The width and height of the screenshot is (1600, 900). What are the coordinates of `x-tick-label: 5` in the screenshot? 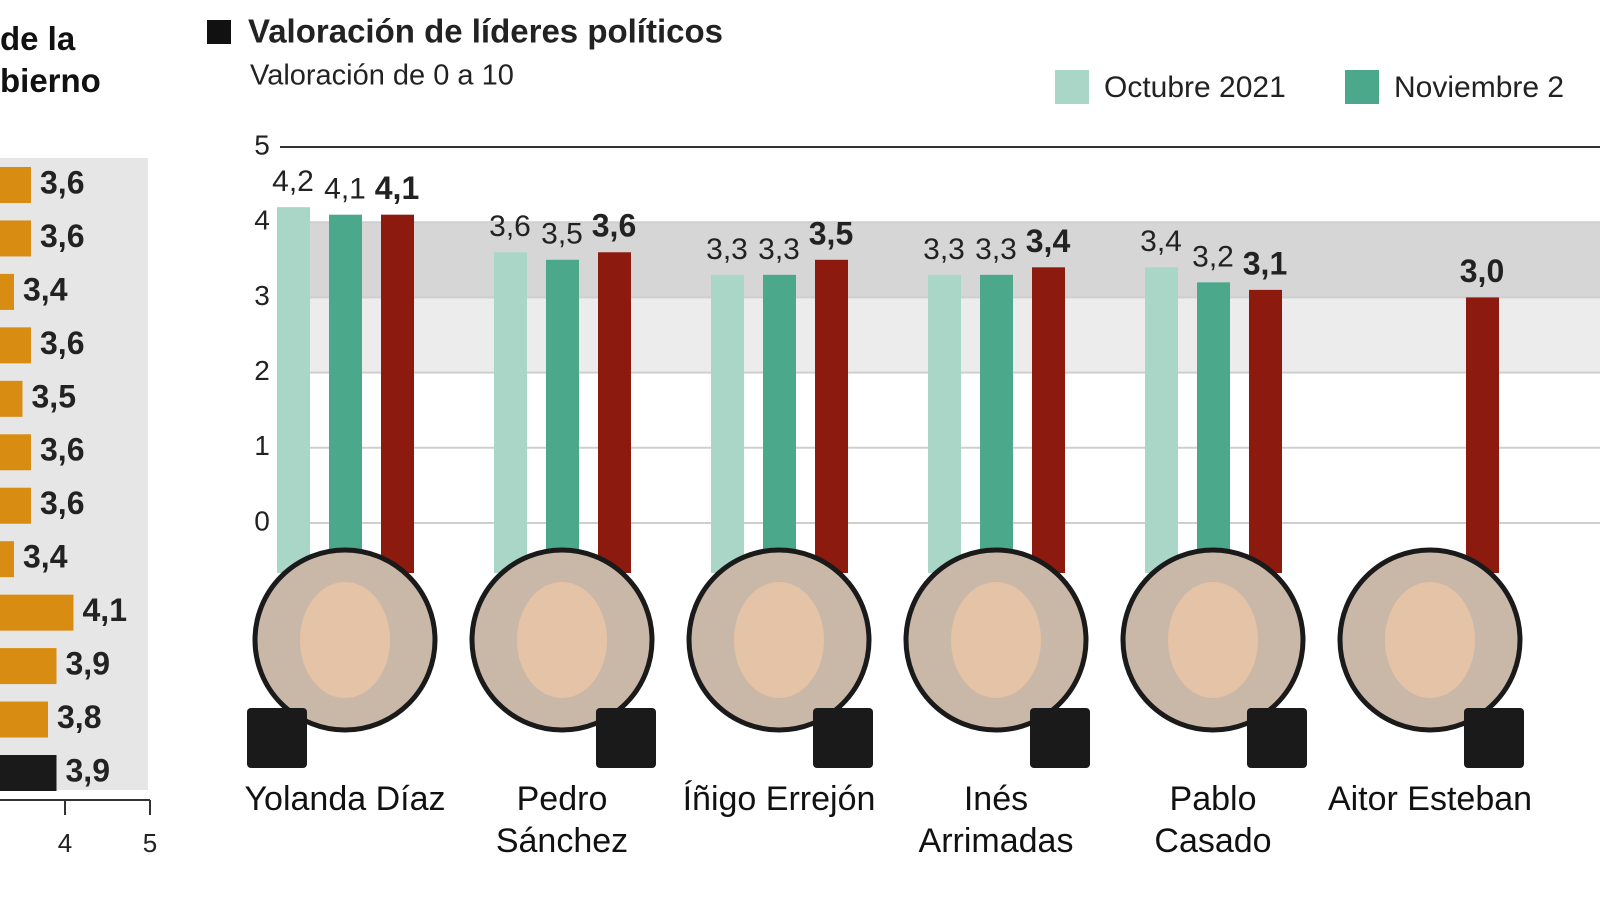 It's located at (150, 843).